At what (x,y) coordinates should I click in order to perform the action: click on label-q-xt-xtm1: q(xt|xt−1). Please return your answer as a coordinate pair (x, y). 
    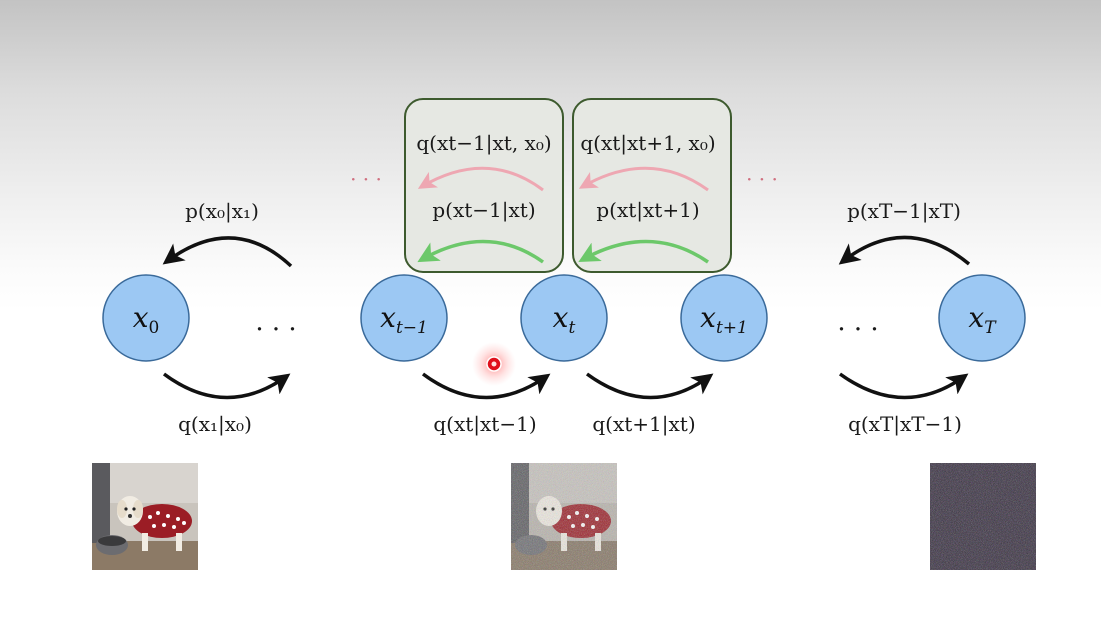
    Looking at the image, I should click on (484, 424).